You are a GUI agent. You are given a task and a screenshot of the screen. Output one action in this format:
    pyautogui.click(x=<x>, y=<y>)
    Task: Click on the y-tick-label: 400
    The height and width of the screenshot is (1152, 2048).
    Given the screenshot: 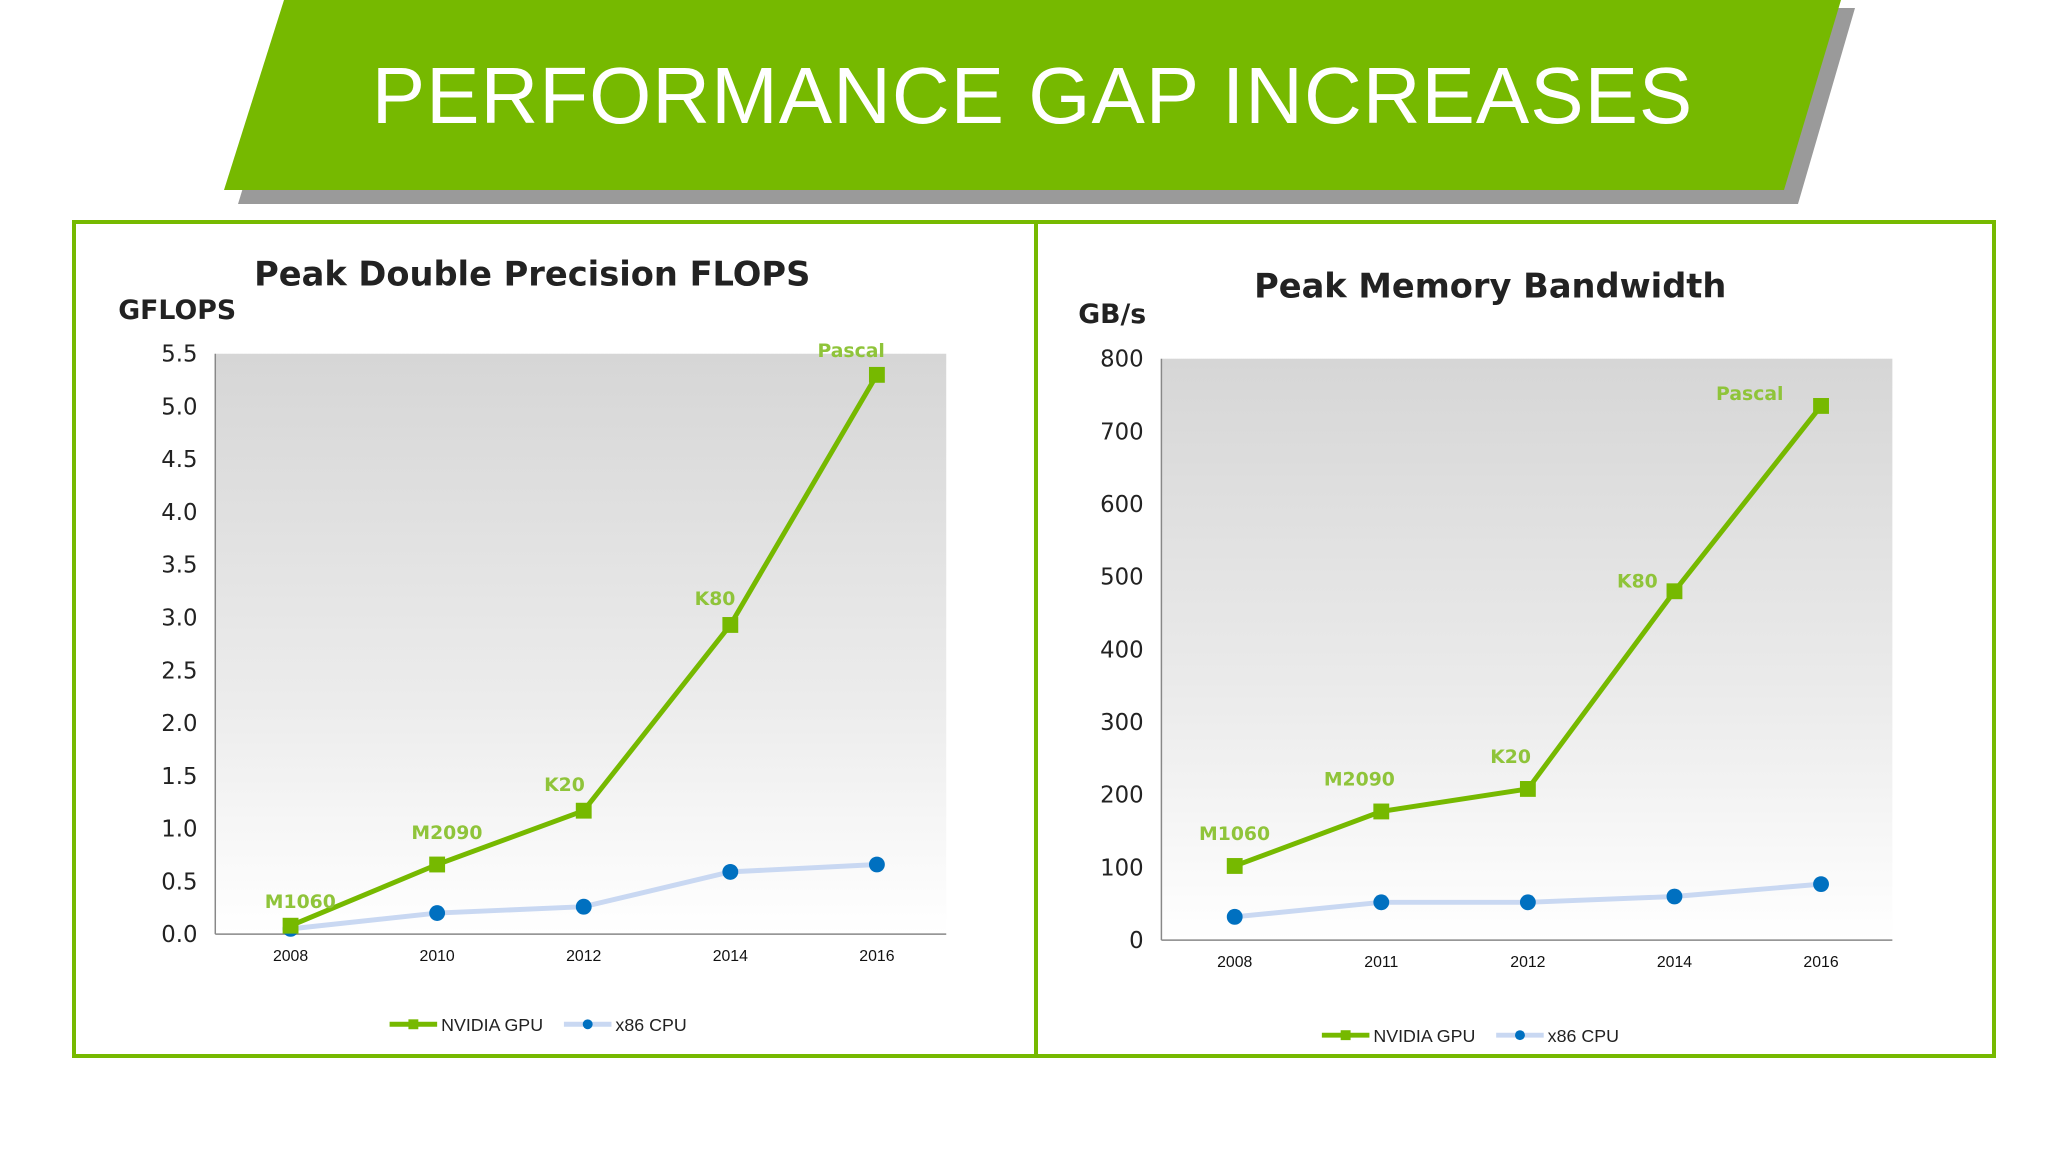 What is the action you would take?
    pyautogui.click(x=1121, y=650)
    